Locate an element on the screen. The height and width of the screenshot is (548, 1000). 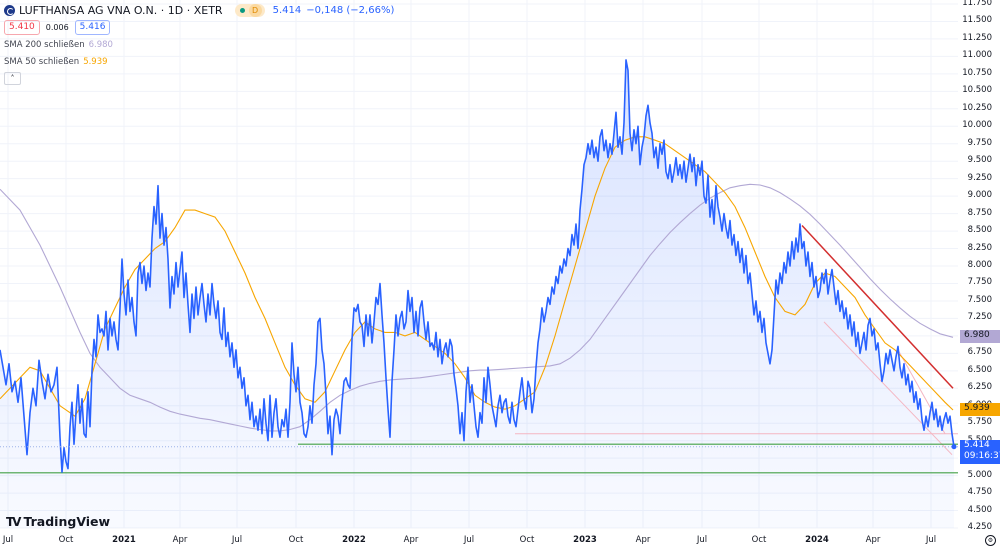
price-tick-label: 6.500 is located at coordinates (979, 369).